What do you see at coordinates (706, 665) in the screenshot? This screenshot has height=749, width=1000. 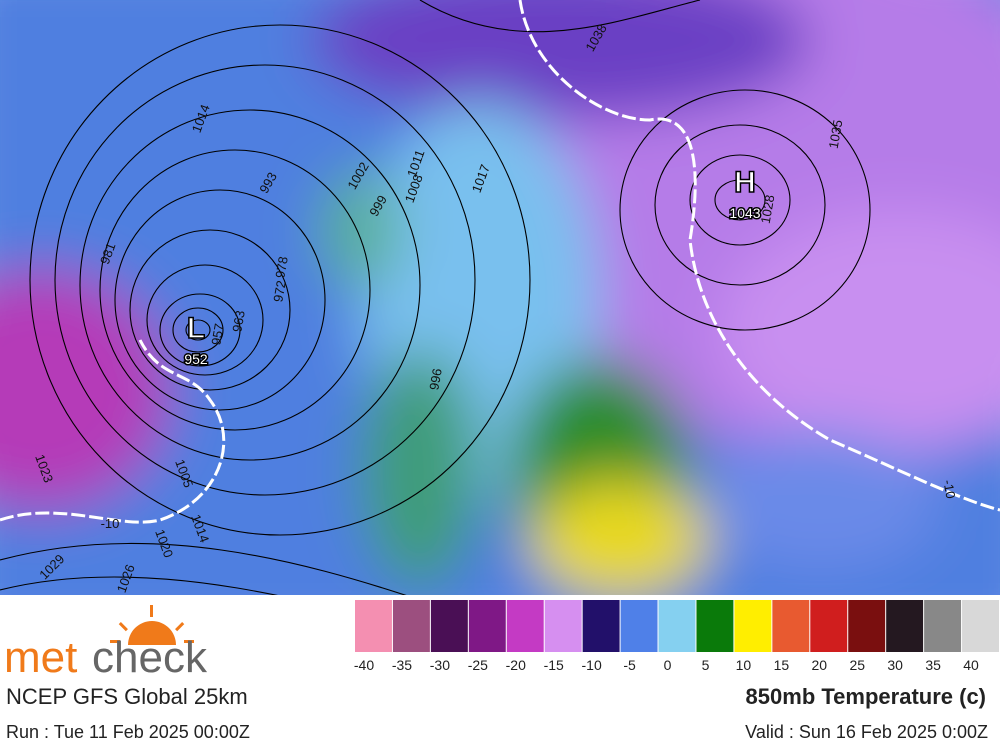 I see `legend-tick: 5` at bounding box center [706, 665].